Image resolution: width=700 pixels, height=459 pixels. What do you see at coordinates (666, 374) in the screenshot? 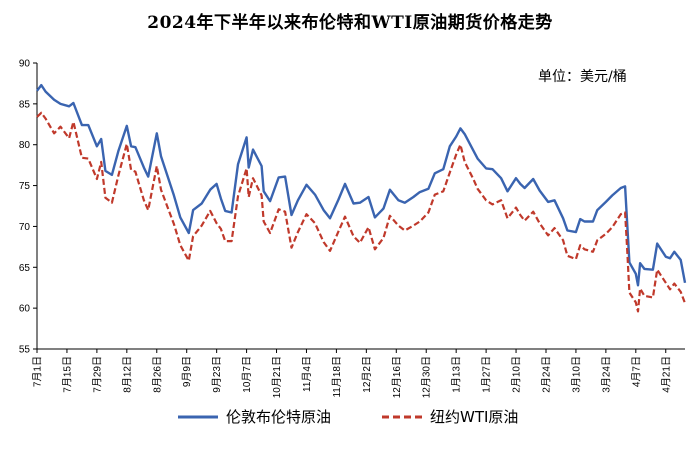
I see `x-tick-label: 4月21日` at bounding box center [666, 374].